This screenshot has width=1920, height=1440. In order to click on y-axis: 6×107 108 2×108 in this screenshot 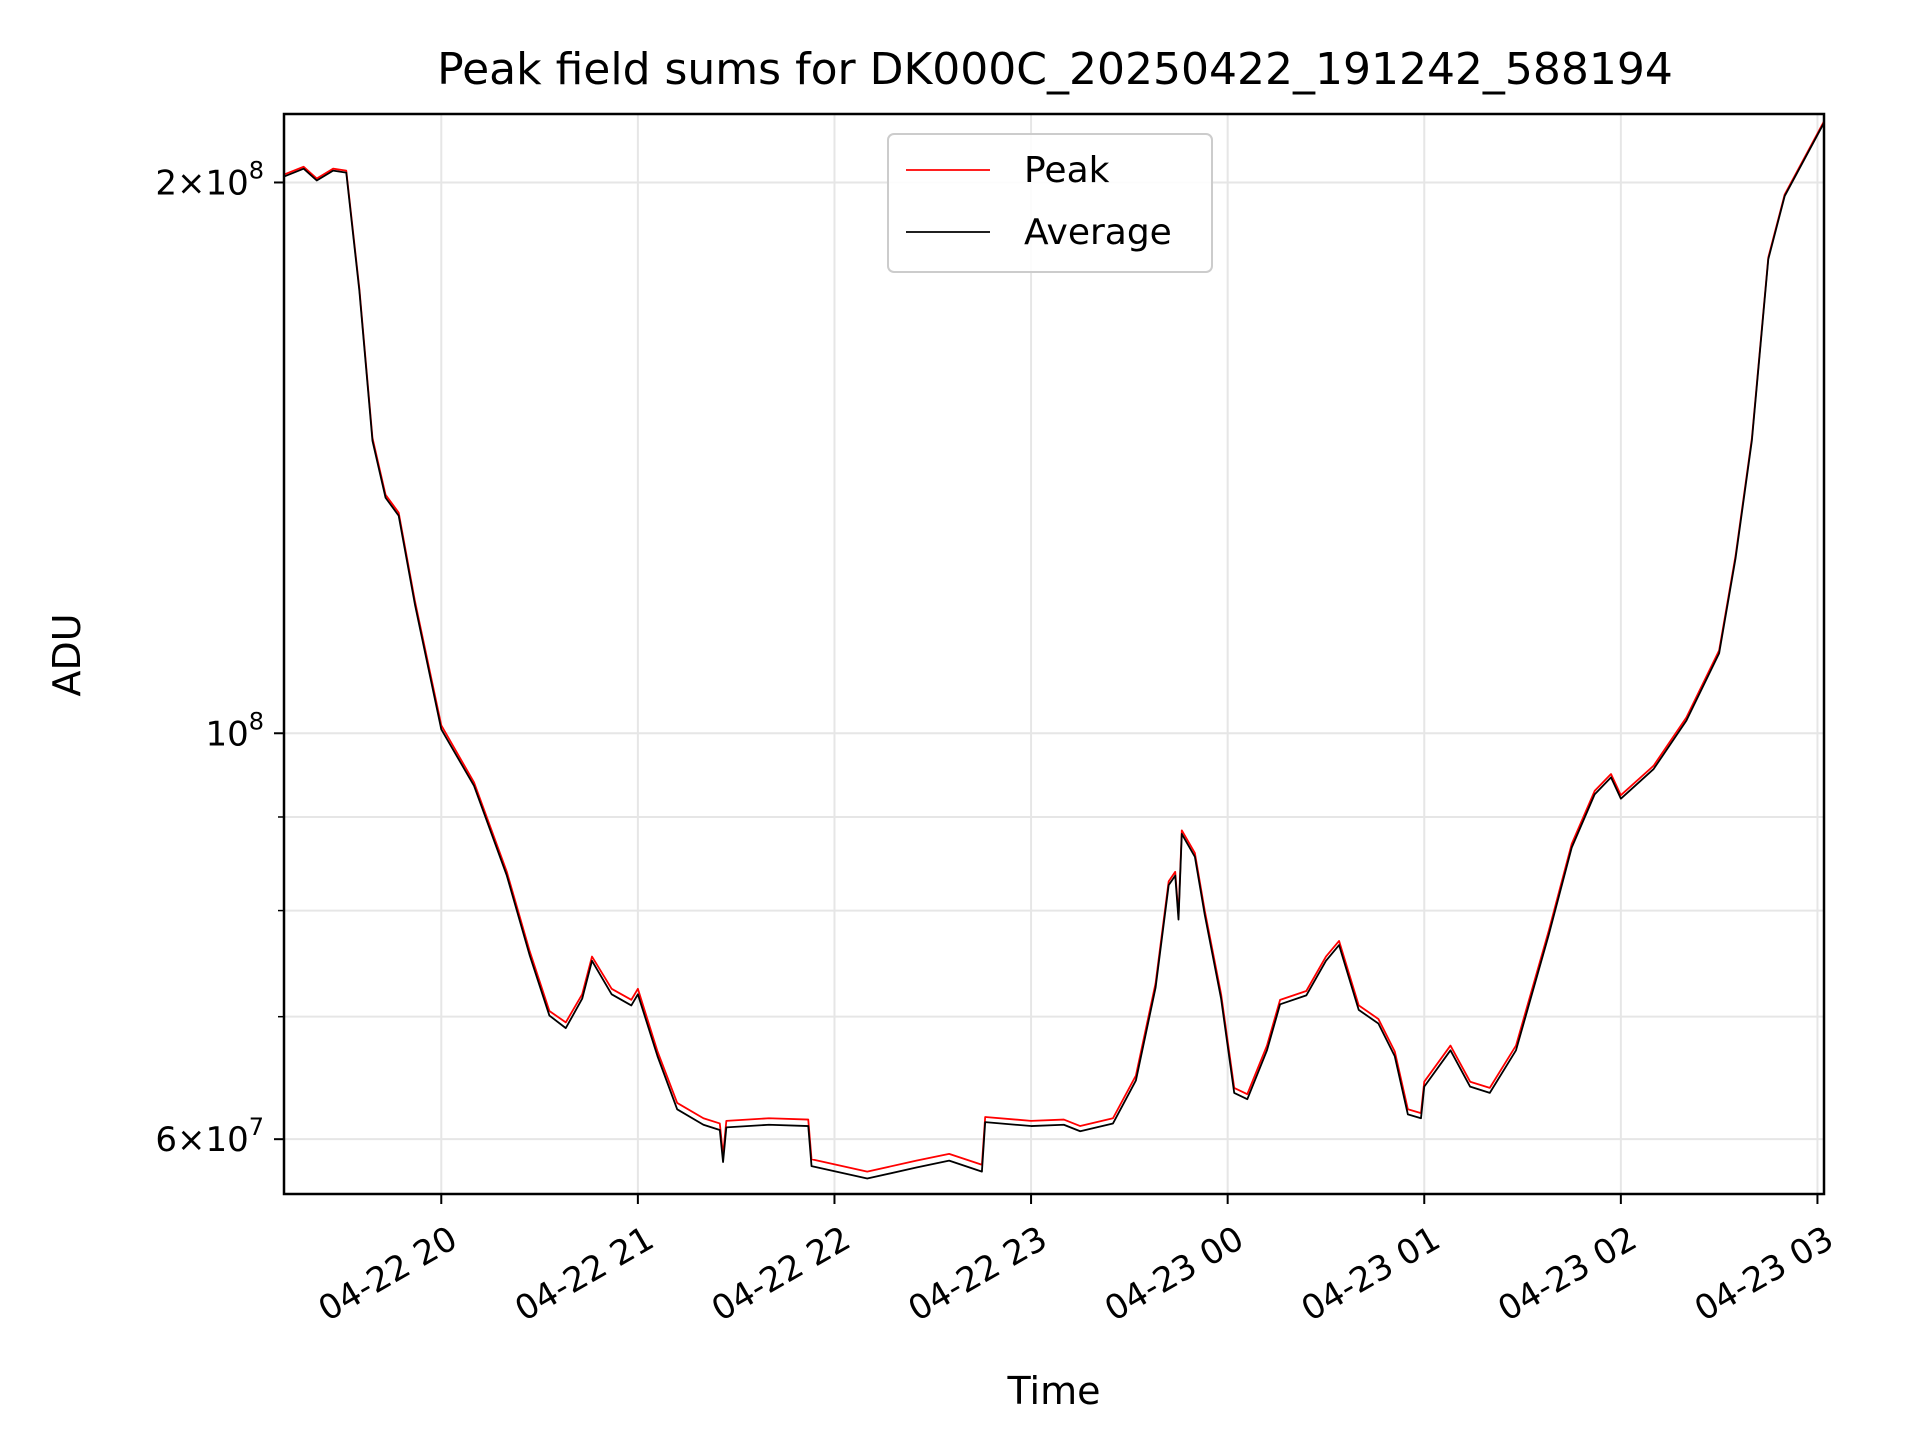, I will do `click(219, 658)`.